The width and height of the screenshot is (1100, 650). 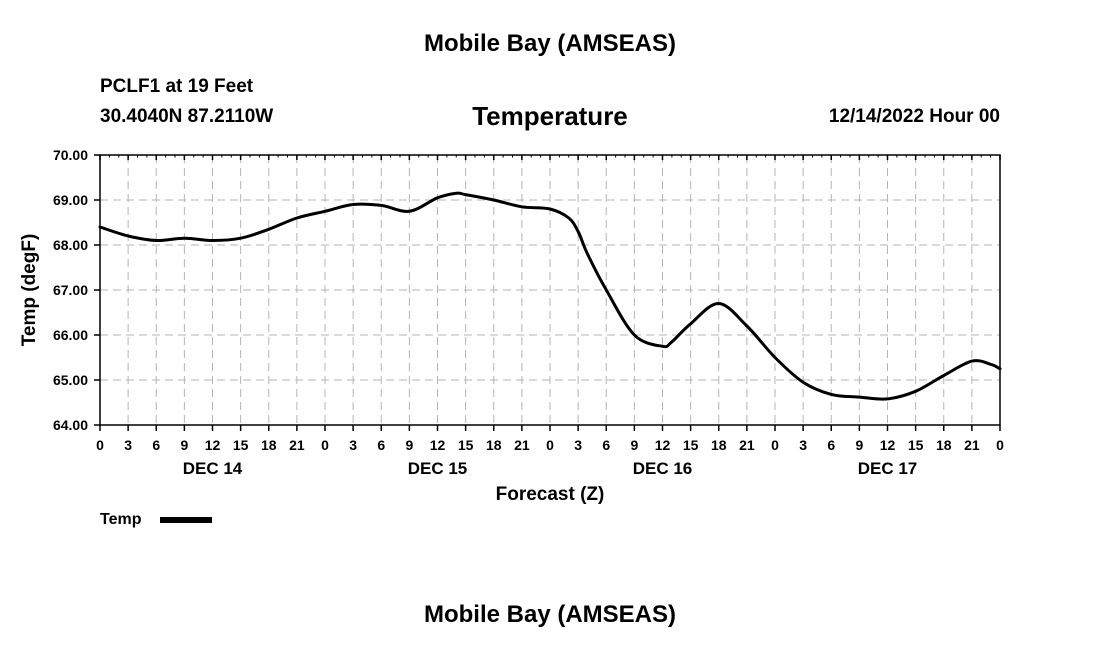 What do you see at coordinates (663, 468) in the screenshot?
I see `day-label: DEC 16` at bounding box center [663, 468].